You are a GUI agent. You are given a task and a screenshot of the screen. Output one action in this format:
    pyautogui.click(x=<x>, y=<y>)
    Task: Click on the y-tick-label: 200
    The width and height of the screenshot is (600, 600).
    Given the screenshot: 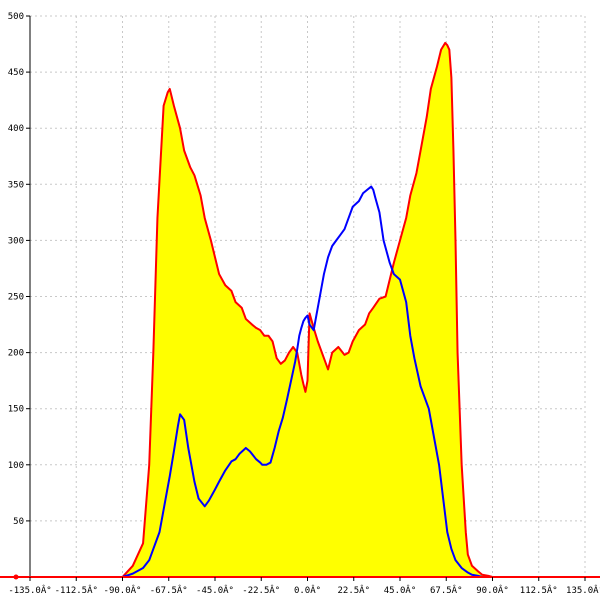 What is the action you would take?
    pyautogui.click(x=16, y=354)
    